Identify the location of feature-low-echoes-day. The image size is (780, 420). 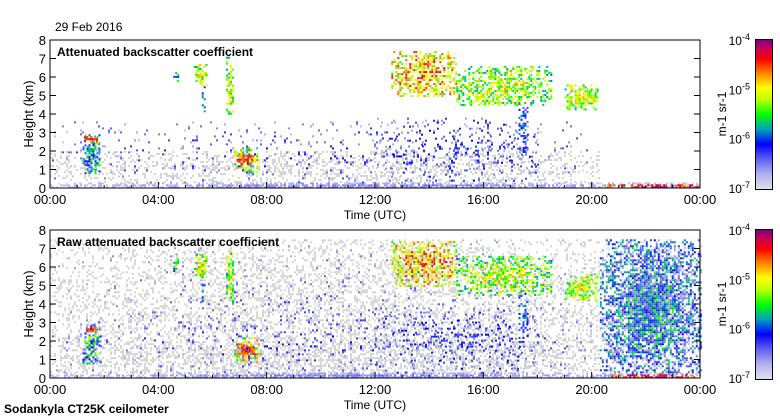
(320, 152).